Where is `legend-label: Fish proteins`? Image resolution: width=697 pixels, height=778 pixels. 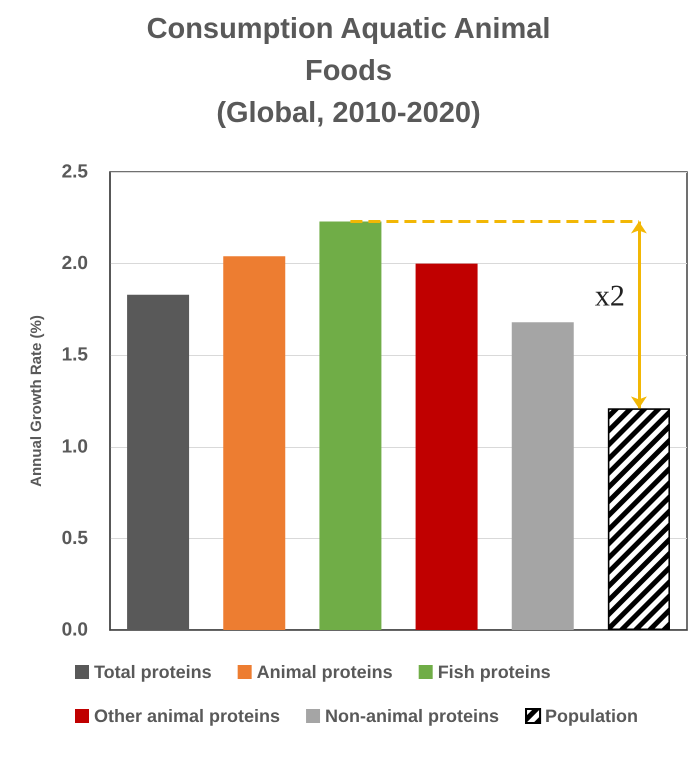
legend-label: Fish proteins is located at coordinates (494, 672).